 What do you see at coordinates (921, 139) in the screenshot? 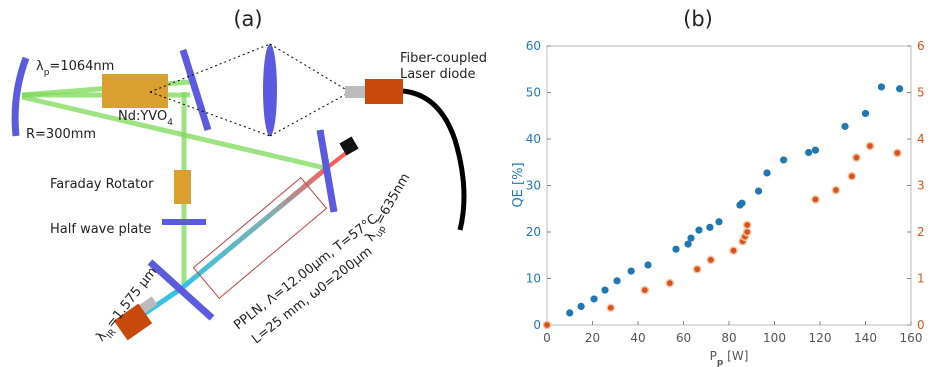
I see `y2-tick-label: 4` at bounding box center [921, 139].